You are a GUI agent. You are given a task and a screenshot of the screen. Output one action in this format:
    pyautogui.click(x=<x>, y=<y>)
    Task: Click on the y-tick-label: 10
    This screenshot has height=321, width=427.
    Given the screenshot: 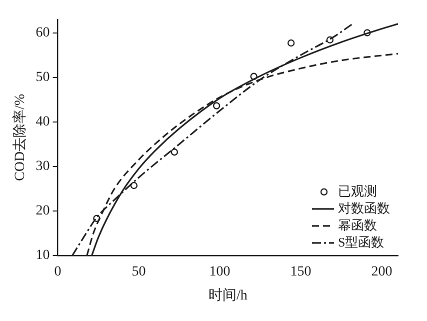 What is the action you would take?
    pyautogui.click(x=43, y=256)
    